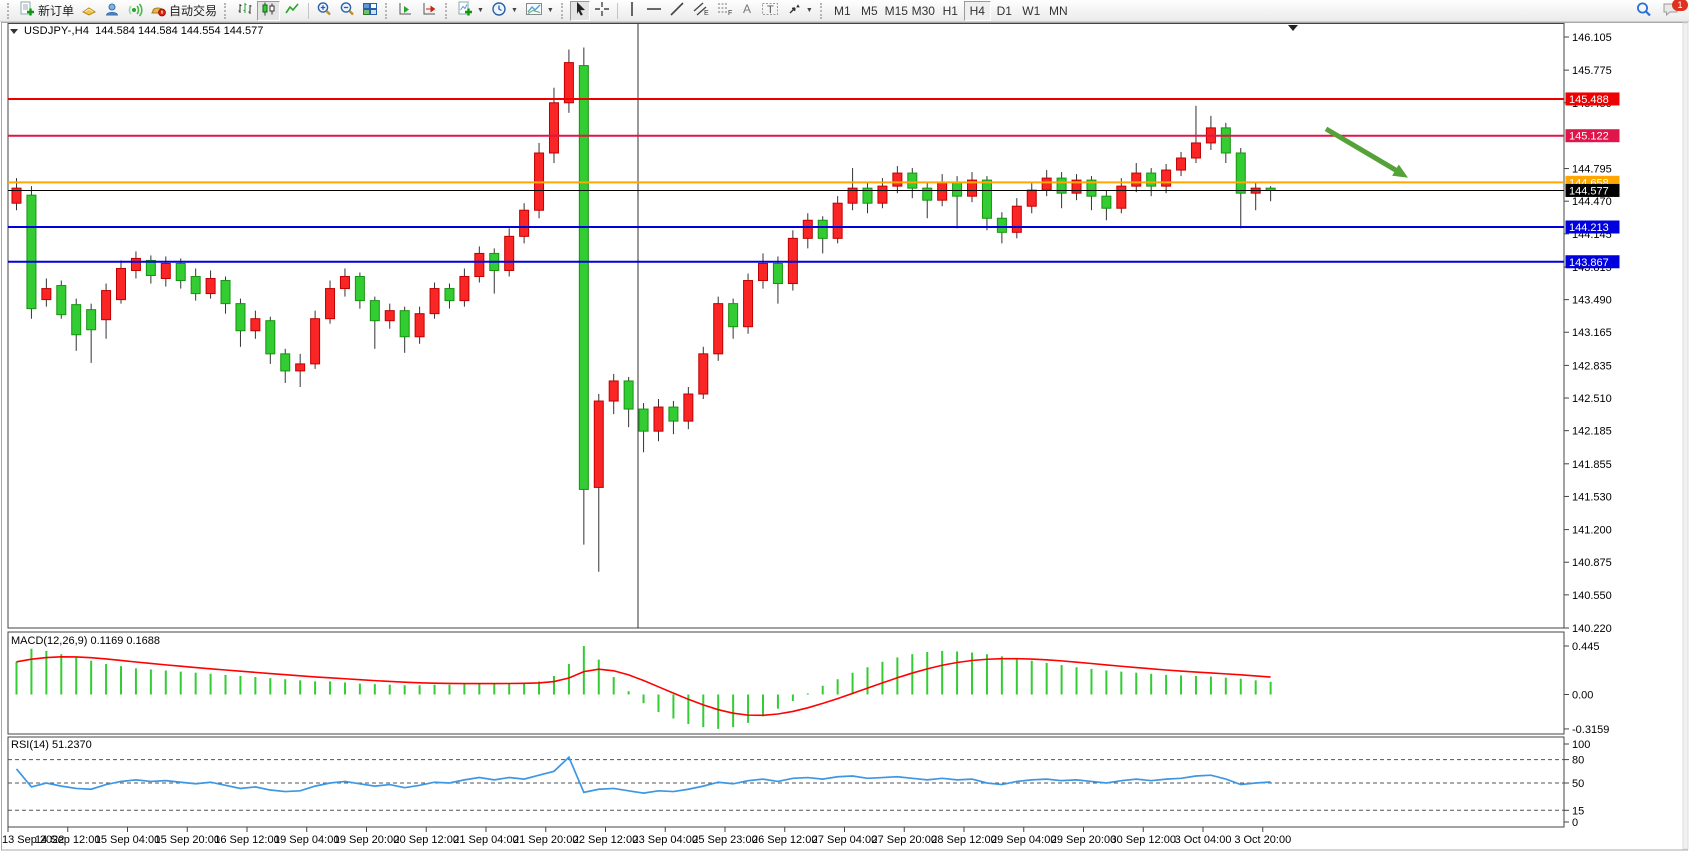  Describe the element at coordinates (724, 11) in the screenshot. I see `fibonacci-tool-button: F` at that location.